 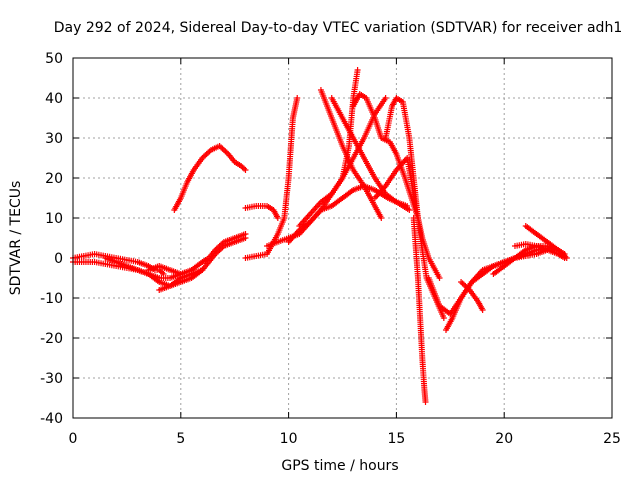 I want to click on y-tick-label: -20, so click(x=51, y=339).